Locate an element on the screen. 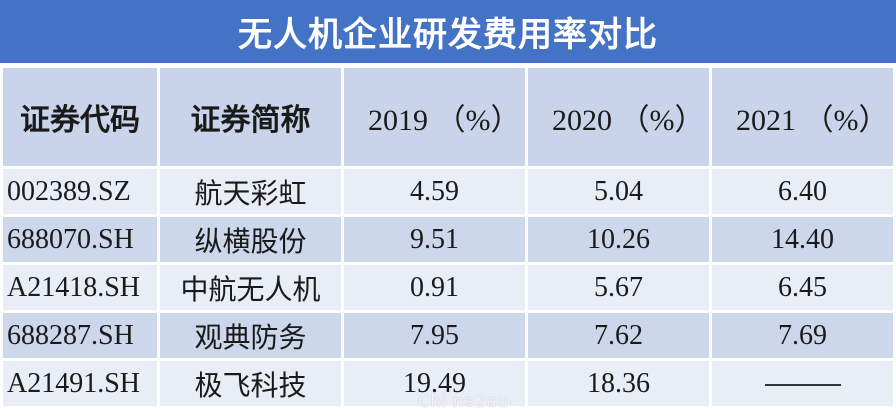 This screenshot has width=896, height=419. table-row: 688287.SH 观典防务 7.95 7.62 7.69 is located at coordinates (448, 335).